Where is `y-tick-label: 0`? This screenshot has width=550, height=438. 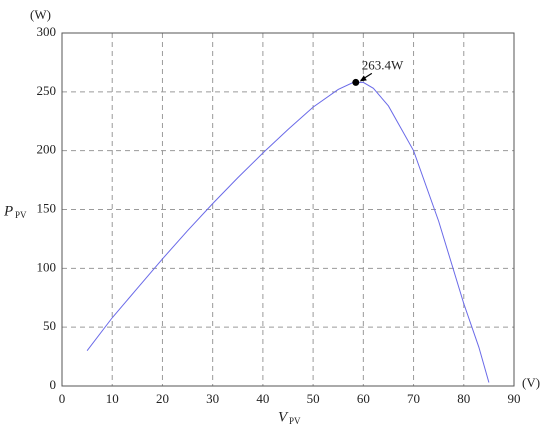 y-tick-label: 0 is located at coordinates (53, 384).